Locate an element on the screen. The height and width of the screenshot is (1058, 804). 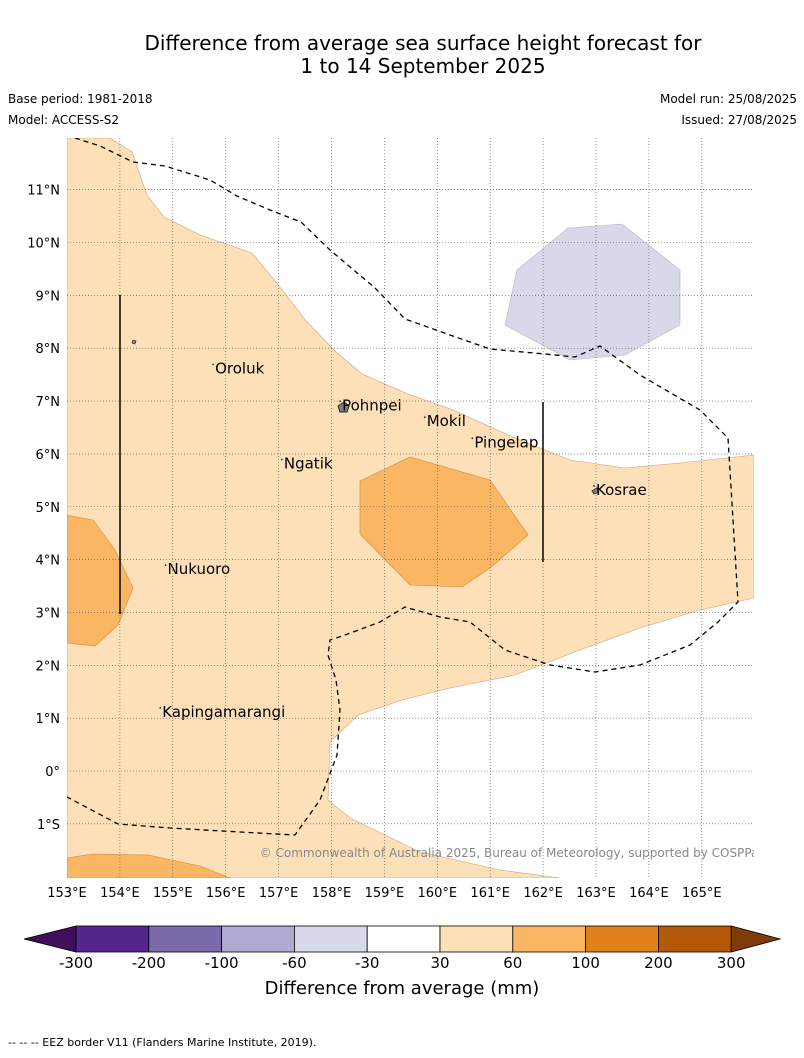
latitude-label: 6°N is located at coordinates (48, 455).